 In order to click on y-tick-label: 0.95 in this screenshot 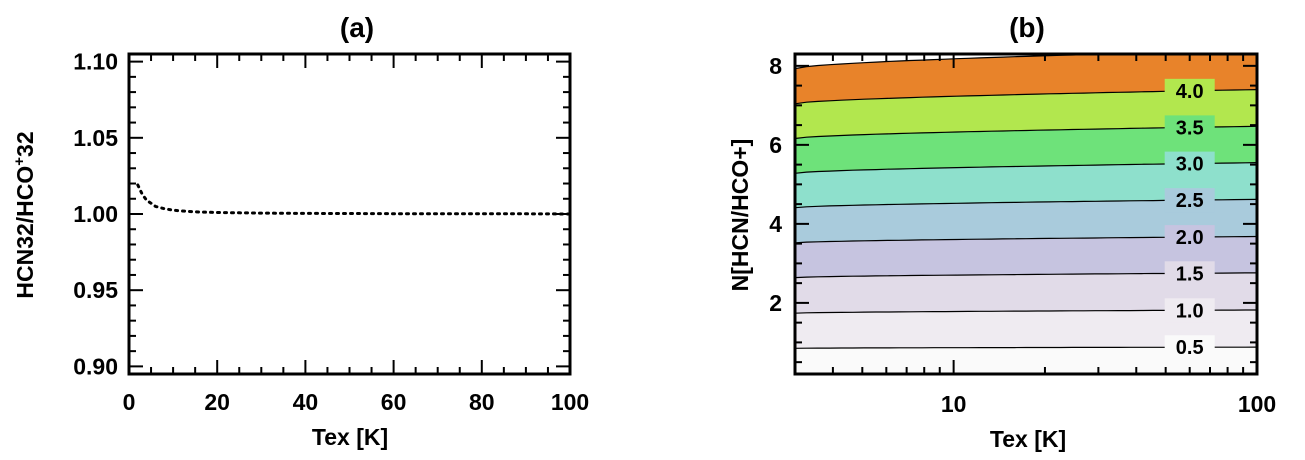, I will do `click(95, 290)`.